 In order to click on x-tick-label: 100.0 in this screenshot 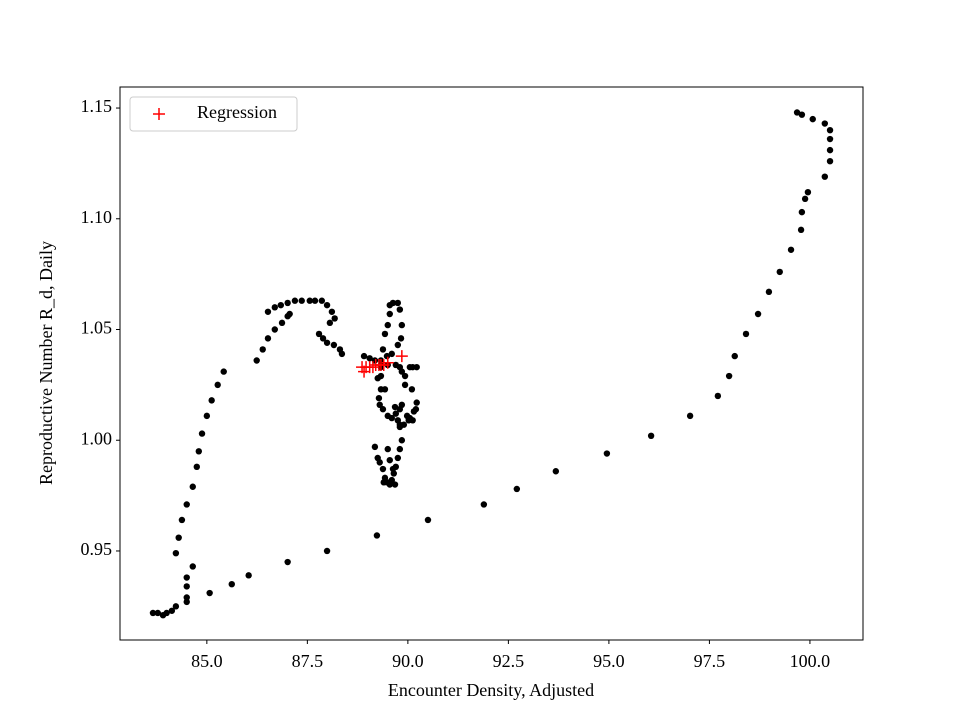, I will do `click(810, 661)`.